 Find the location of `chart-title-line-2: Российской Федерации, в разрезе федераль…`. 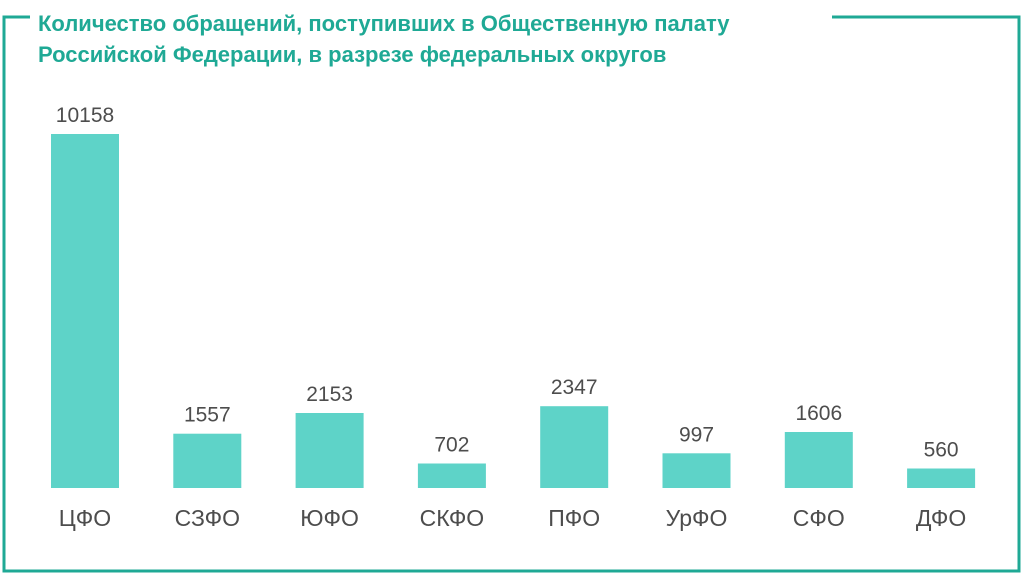

chart-title-line-2: Российской Федерации, в разрезе федераль… is located at coordinates (352, 54).